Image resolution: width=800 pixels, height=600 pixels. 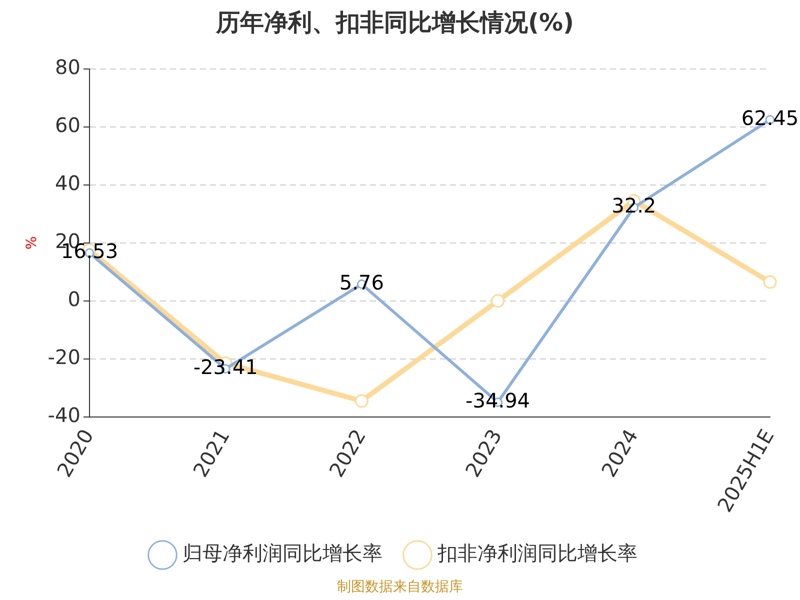 What do you see at coordinates (67, 183) in the screenshot?
I see `y-tick-label: 40` at bounding box center [67, 183].